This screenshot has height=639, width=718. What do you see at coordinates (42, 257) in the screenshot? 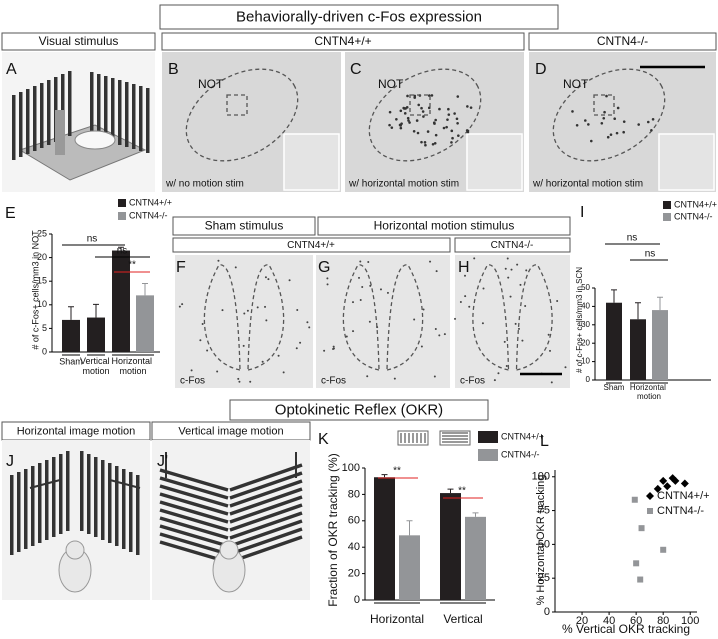
I see `y-tick-label: 20` at bounding box center [42, 257].